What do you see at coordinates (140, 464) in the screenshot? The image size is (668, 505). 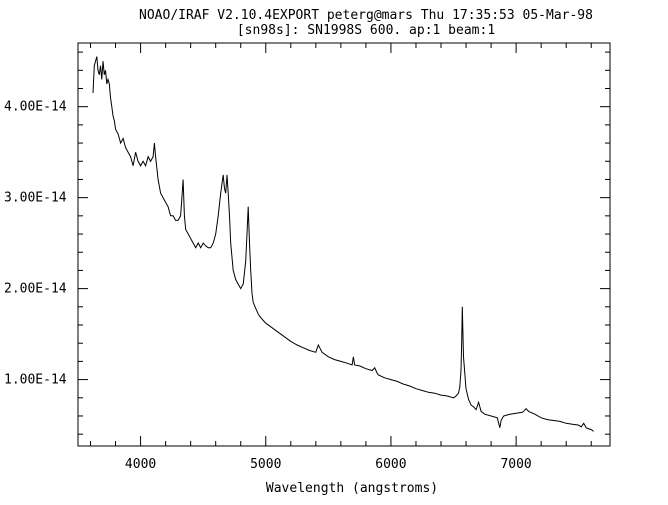 I see `x-tick-label: 4000` at bounding box center [140, 464].